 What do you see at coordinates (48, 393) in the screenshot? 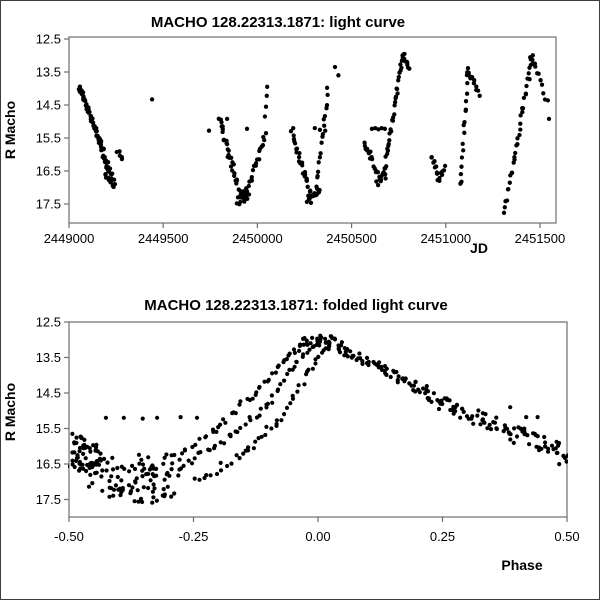
I see `y-tick-label: 14.5` at bounding box center [48, 393].